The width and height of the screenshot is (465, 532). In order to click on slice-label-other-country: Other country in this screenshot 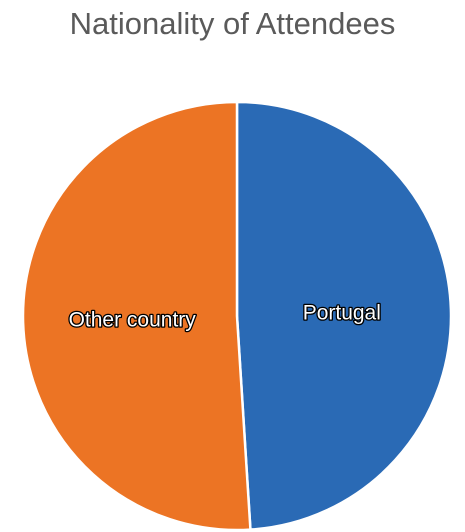, I will do `click(133, 319)`.